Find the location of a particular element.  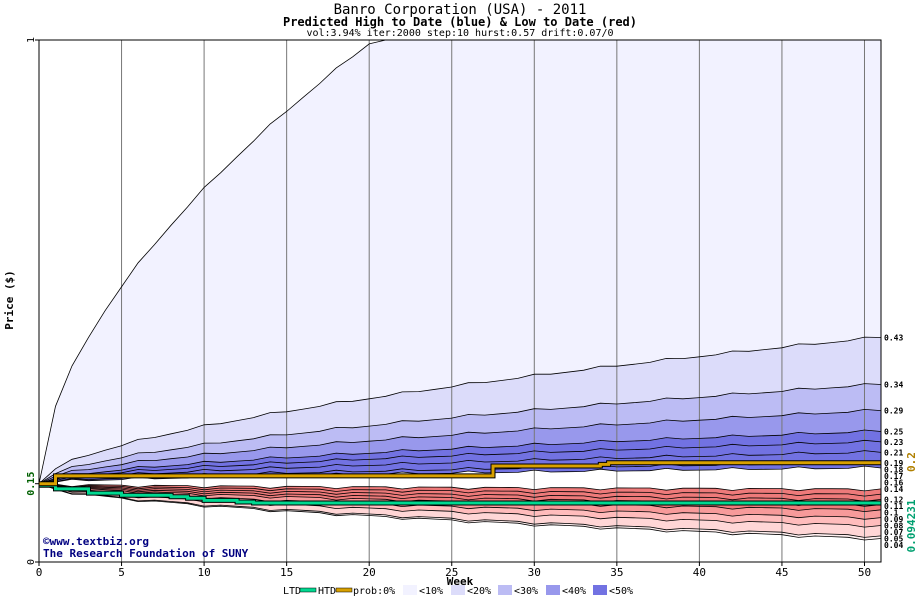

prob-value-label: 0.2 is located at coordinates (911, 462).